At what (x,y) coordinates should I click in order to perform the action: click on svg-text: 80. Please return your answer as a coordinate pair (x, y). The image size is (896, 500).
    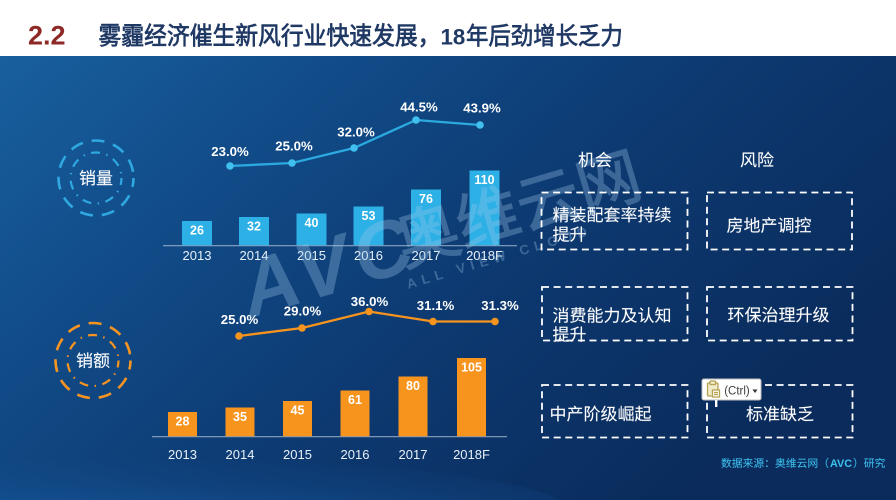
    Looking at the image, I should click on (413, 386).